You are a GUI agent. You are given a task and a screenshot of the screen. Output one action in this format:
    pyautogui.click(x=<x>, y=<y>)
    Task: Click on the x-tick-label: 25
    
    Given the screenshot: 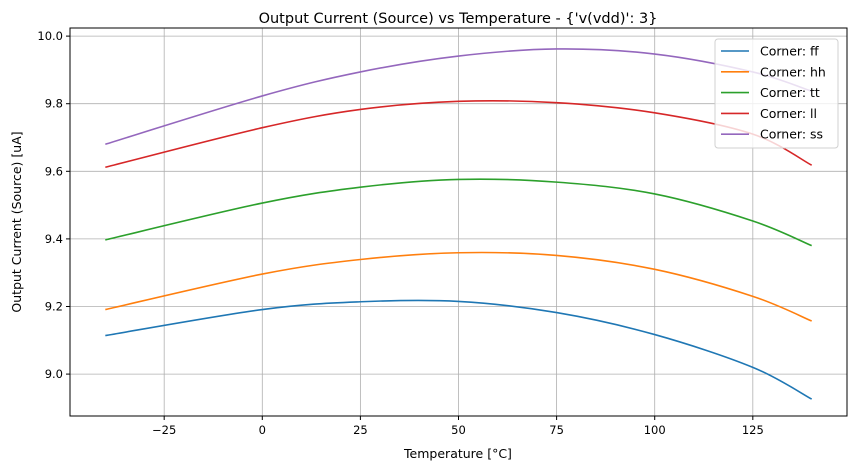 What is the action you would take?
    pyautogui.click(x=360, y=430)
    